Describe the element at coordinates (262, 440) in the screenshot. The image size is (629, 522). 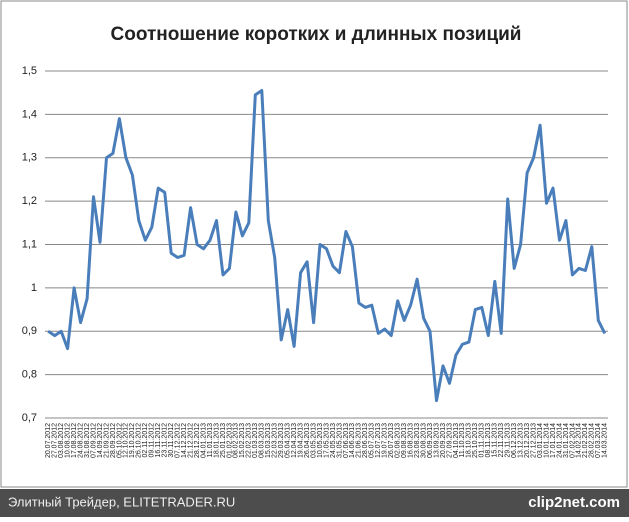
I see `x-tick-label: 08.03.2013` at that location.